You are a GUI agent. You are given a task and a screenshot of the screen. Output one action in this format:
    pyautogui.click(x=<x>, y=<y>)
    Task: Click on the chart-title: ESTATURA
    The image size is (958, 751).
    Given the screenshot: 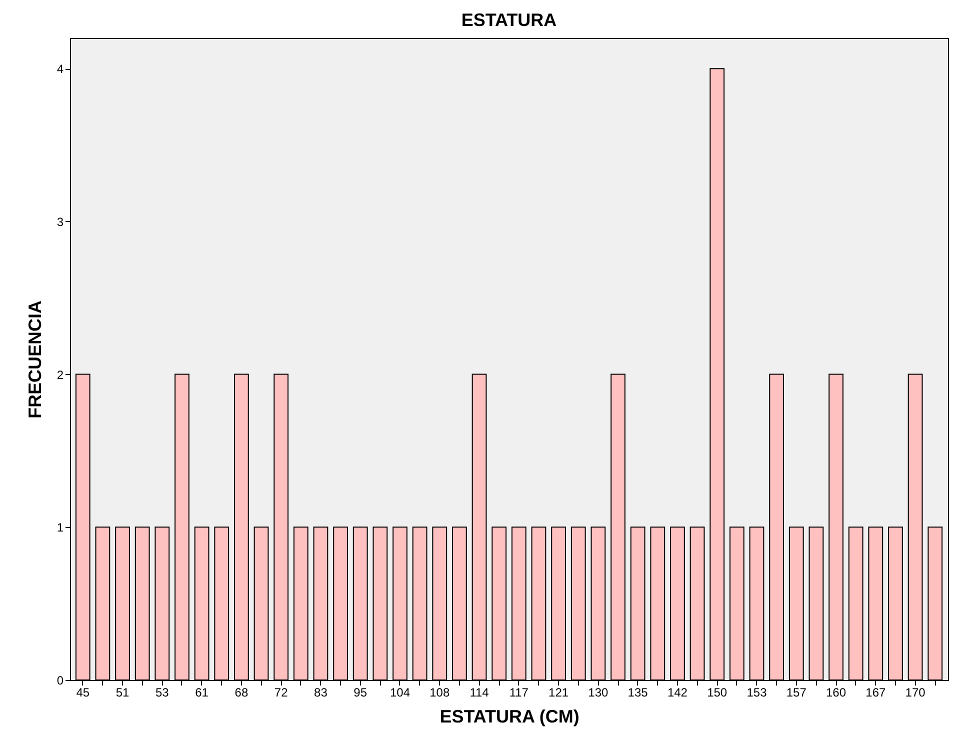 What is the action you would take?
    pyautogui.click(x=509, y=20)
    